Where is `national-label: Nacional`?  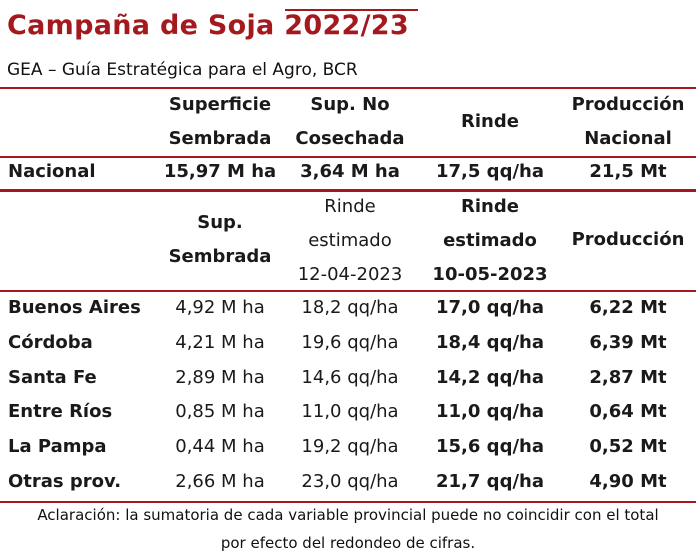
national-label: Nacional is located at coordinates (52, 171).